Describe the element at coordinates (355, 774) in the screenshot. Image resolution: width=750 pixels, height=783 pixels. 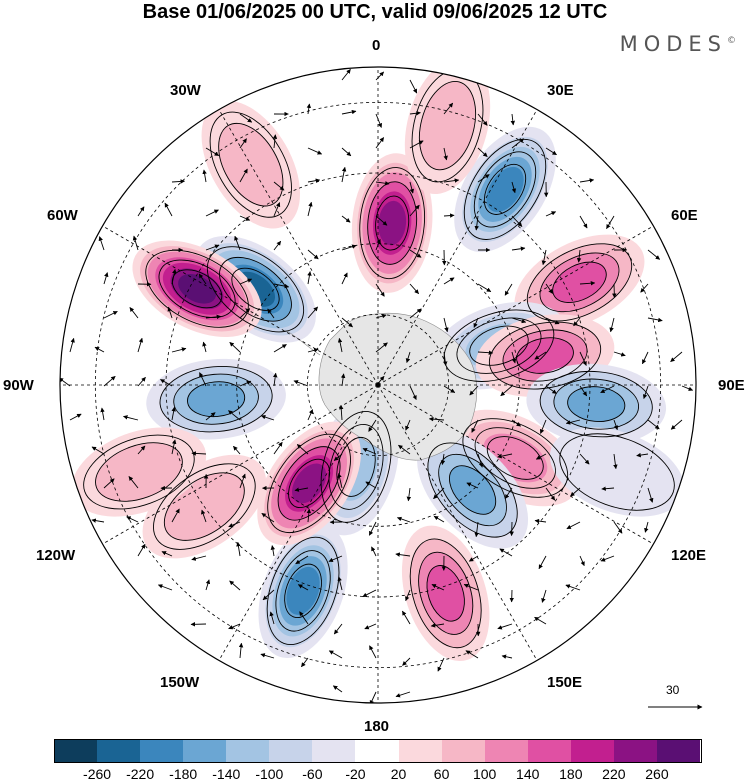
I see `colorbar-tick-label: -20` at that location.